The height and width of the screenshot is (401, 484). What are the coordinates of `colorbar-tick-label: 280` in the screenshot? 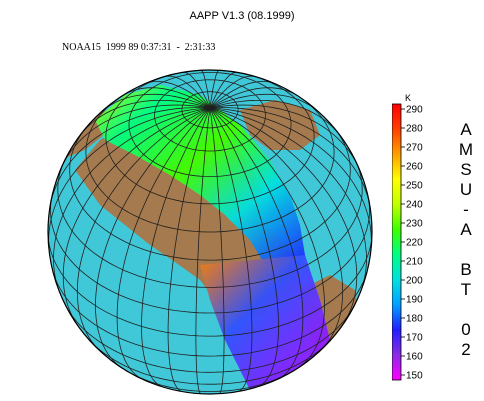 It's located at (414, 129).